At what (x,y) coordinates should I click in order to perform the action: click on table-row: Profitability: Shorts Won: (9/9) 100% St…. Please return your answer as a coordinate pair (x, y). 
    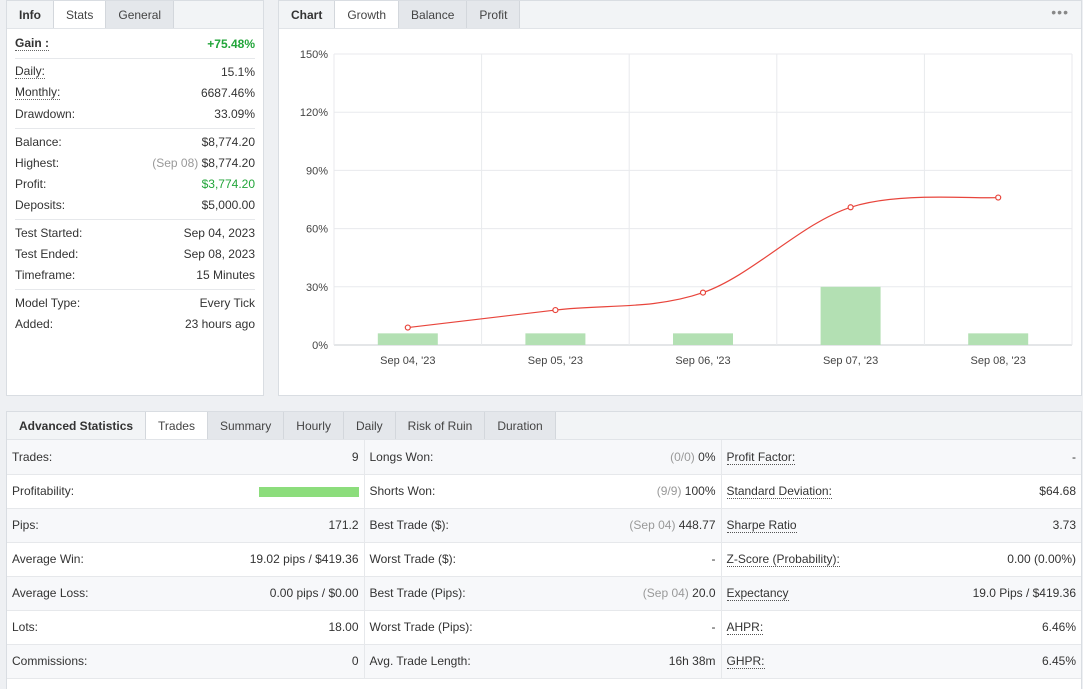
    Looking at the image, I should click on (544, 491).